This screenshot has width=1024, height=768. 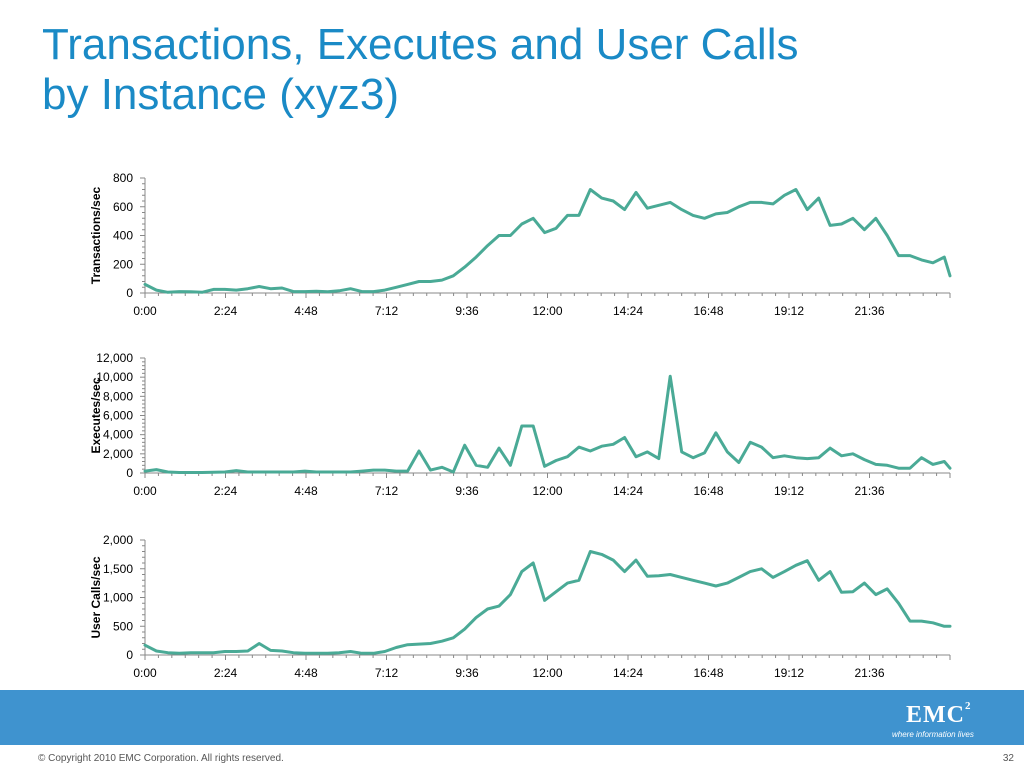 What do you see at coordinates (512, 717) in the screenshot?
I see `footer-band` at bounding box center [512, 717].